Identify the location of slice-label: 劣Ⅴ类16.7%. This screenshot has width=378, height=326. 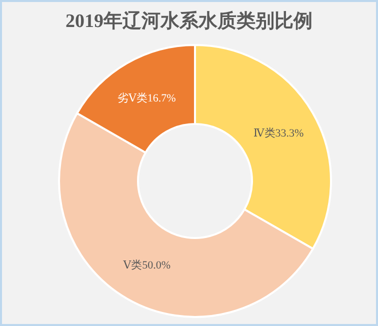
(146, 97).